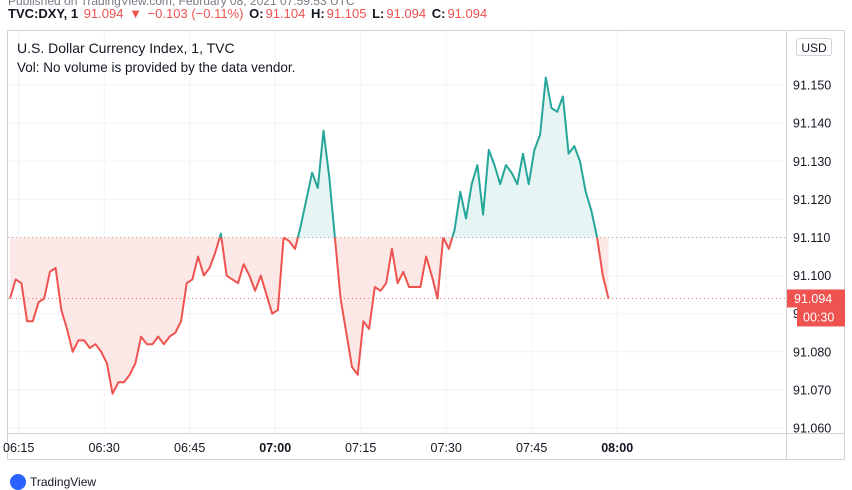 This screenshot has width=852, height=490. I want to click on x-tick-label: 06:15, so click(18, 448).